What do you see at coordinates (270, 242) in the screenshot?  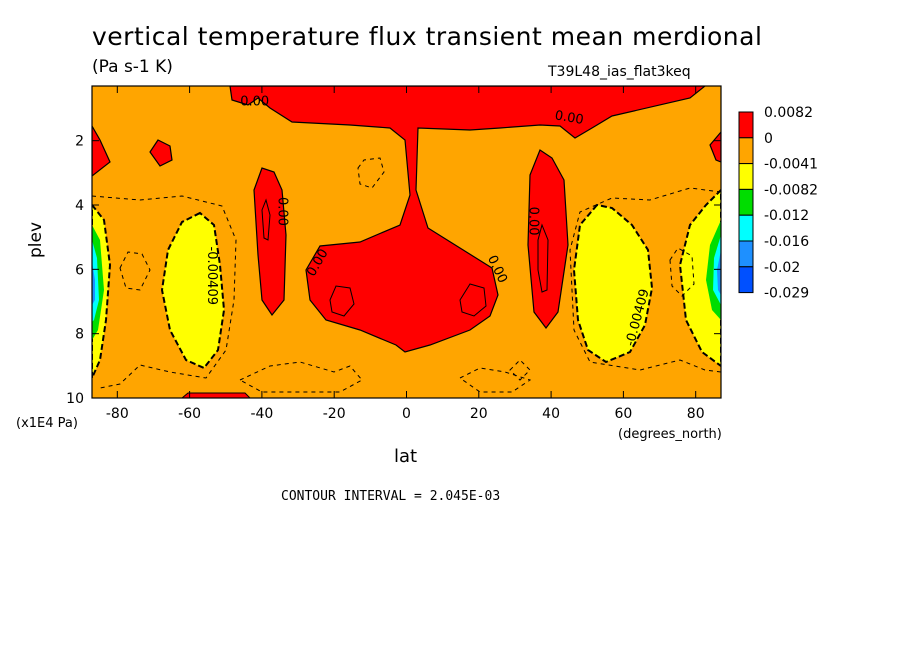 I see `red-region-left-column` at bounding box center [270, 242].